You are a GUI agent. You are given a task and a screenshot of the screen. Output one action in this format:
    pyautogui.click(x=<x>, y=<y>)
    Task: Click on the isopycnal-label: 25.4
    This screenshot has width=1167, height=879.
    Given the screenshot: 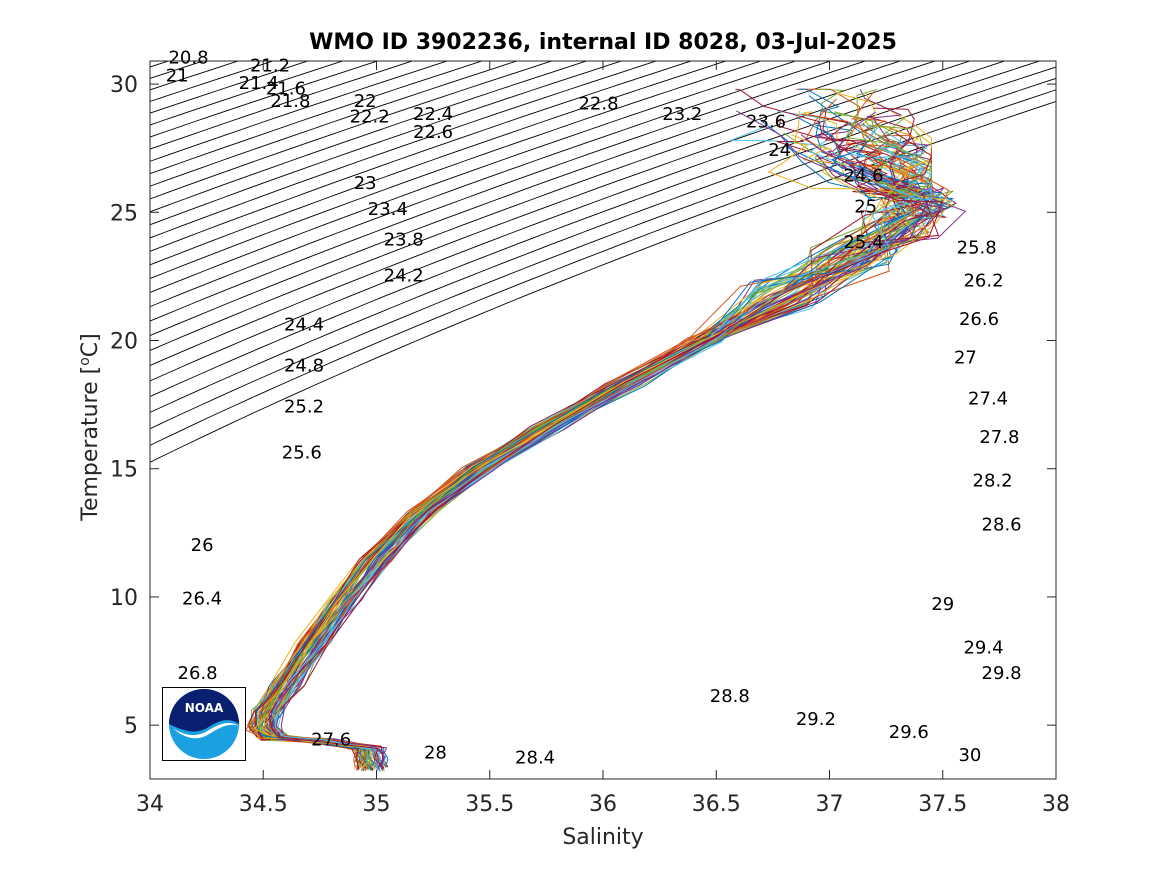 What is the action you would take?
    pyautogui.click(x=863, y=242)
    